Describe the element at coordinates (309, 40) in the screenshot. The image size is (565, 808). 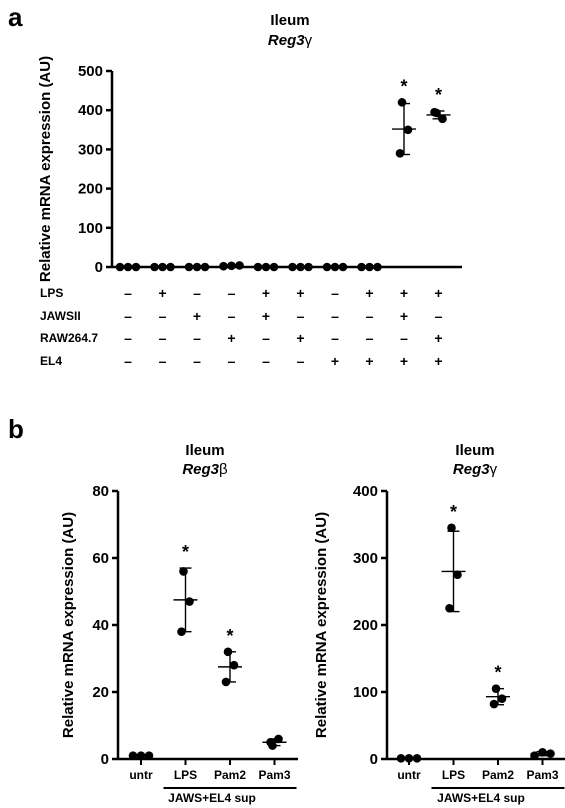
I see `panel-a-gene-greek: γ` at that location.